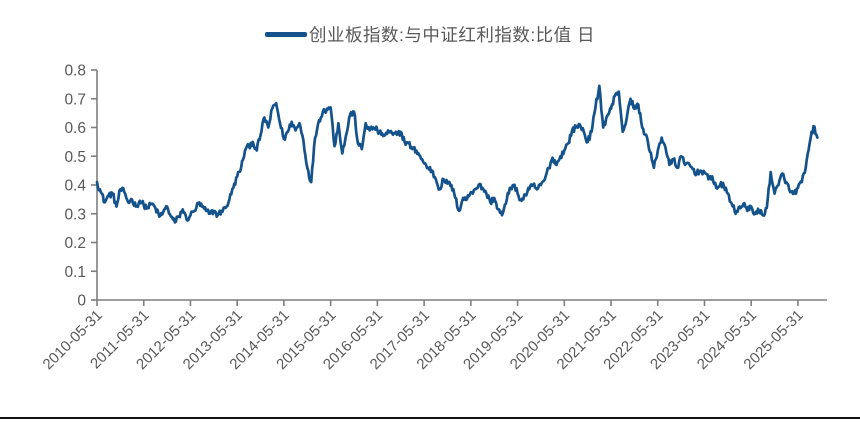 The width and height of the screenshot is (860, 422). Describe the element at coordinates (75, 99) in the screenshot. I see `y-tick-label: 0.7` at that location.